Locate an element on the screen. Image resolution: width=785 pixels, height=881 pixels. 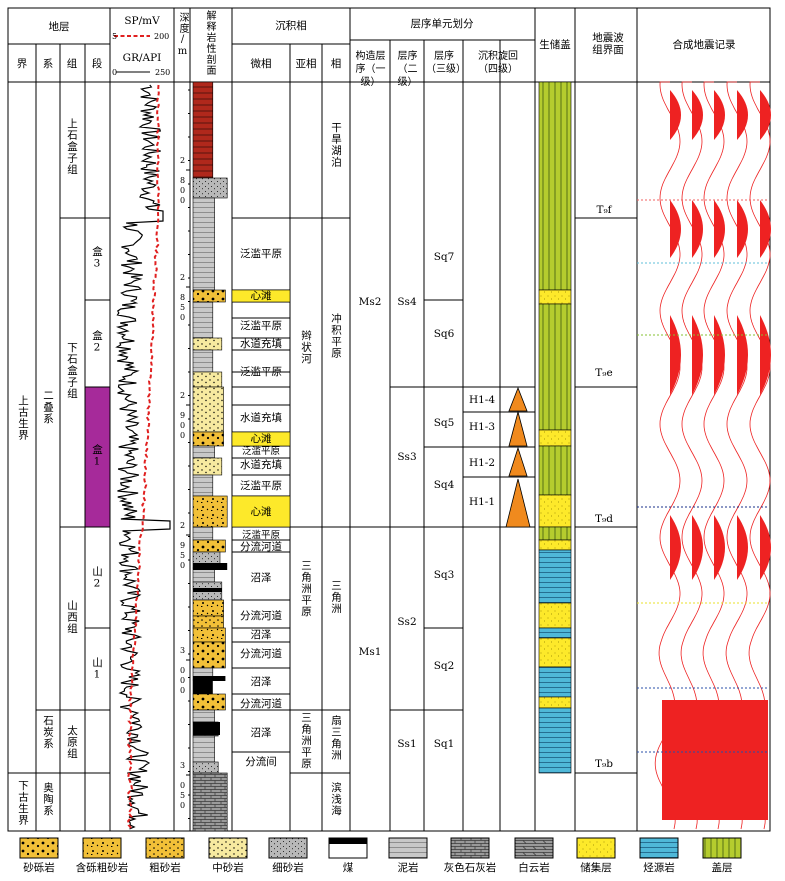
lithology-header: 解释岩性剖面 is located at coordinates (209, 43).